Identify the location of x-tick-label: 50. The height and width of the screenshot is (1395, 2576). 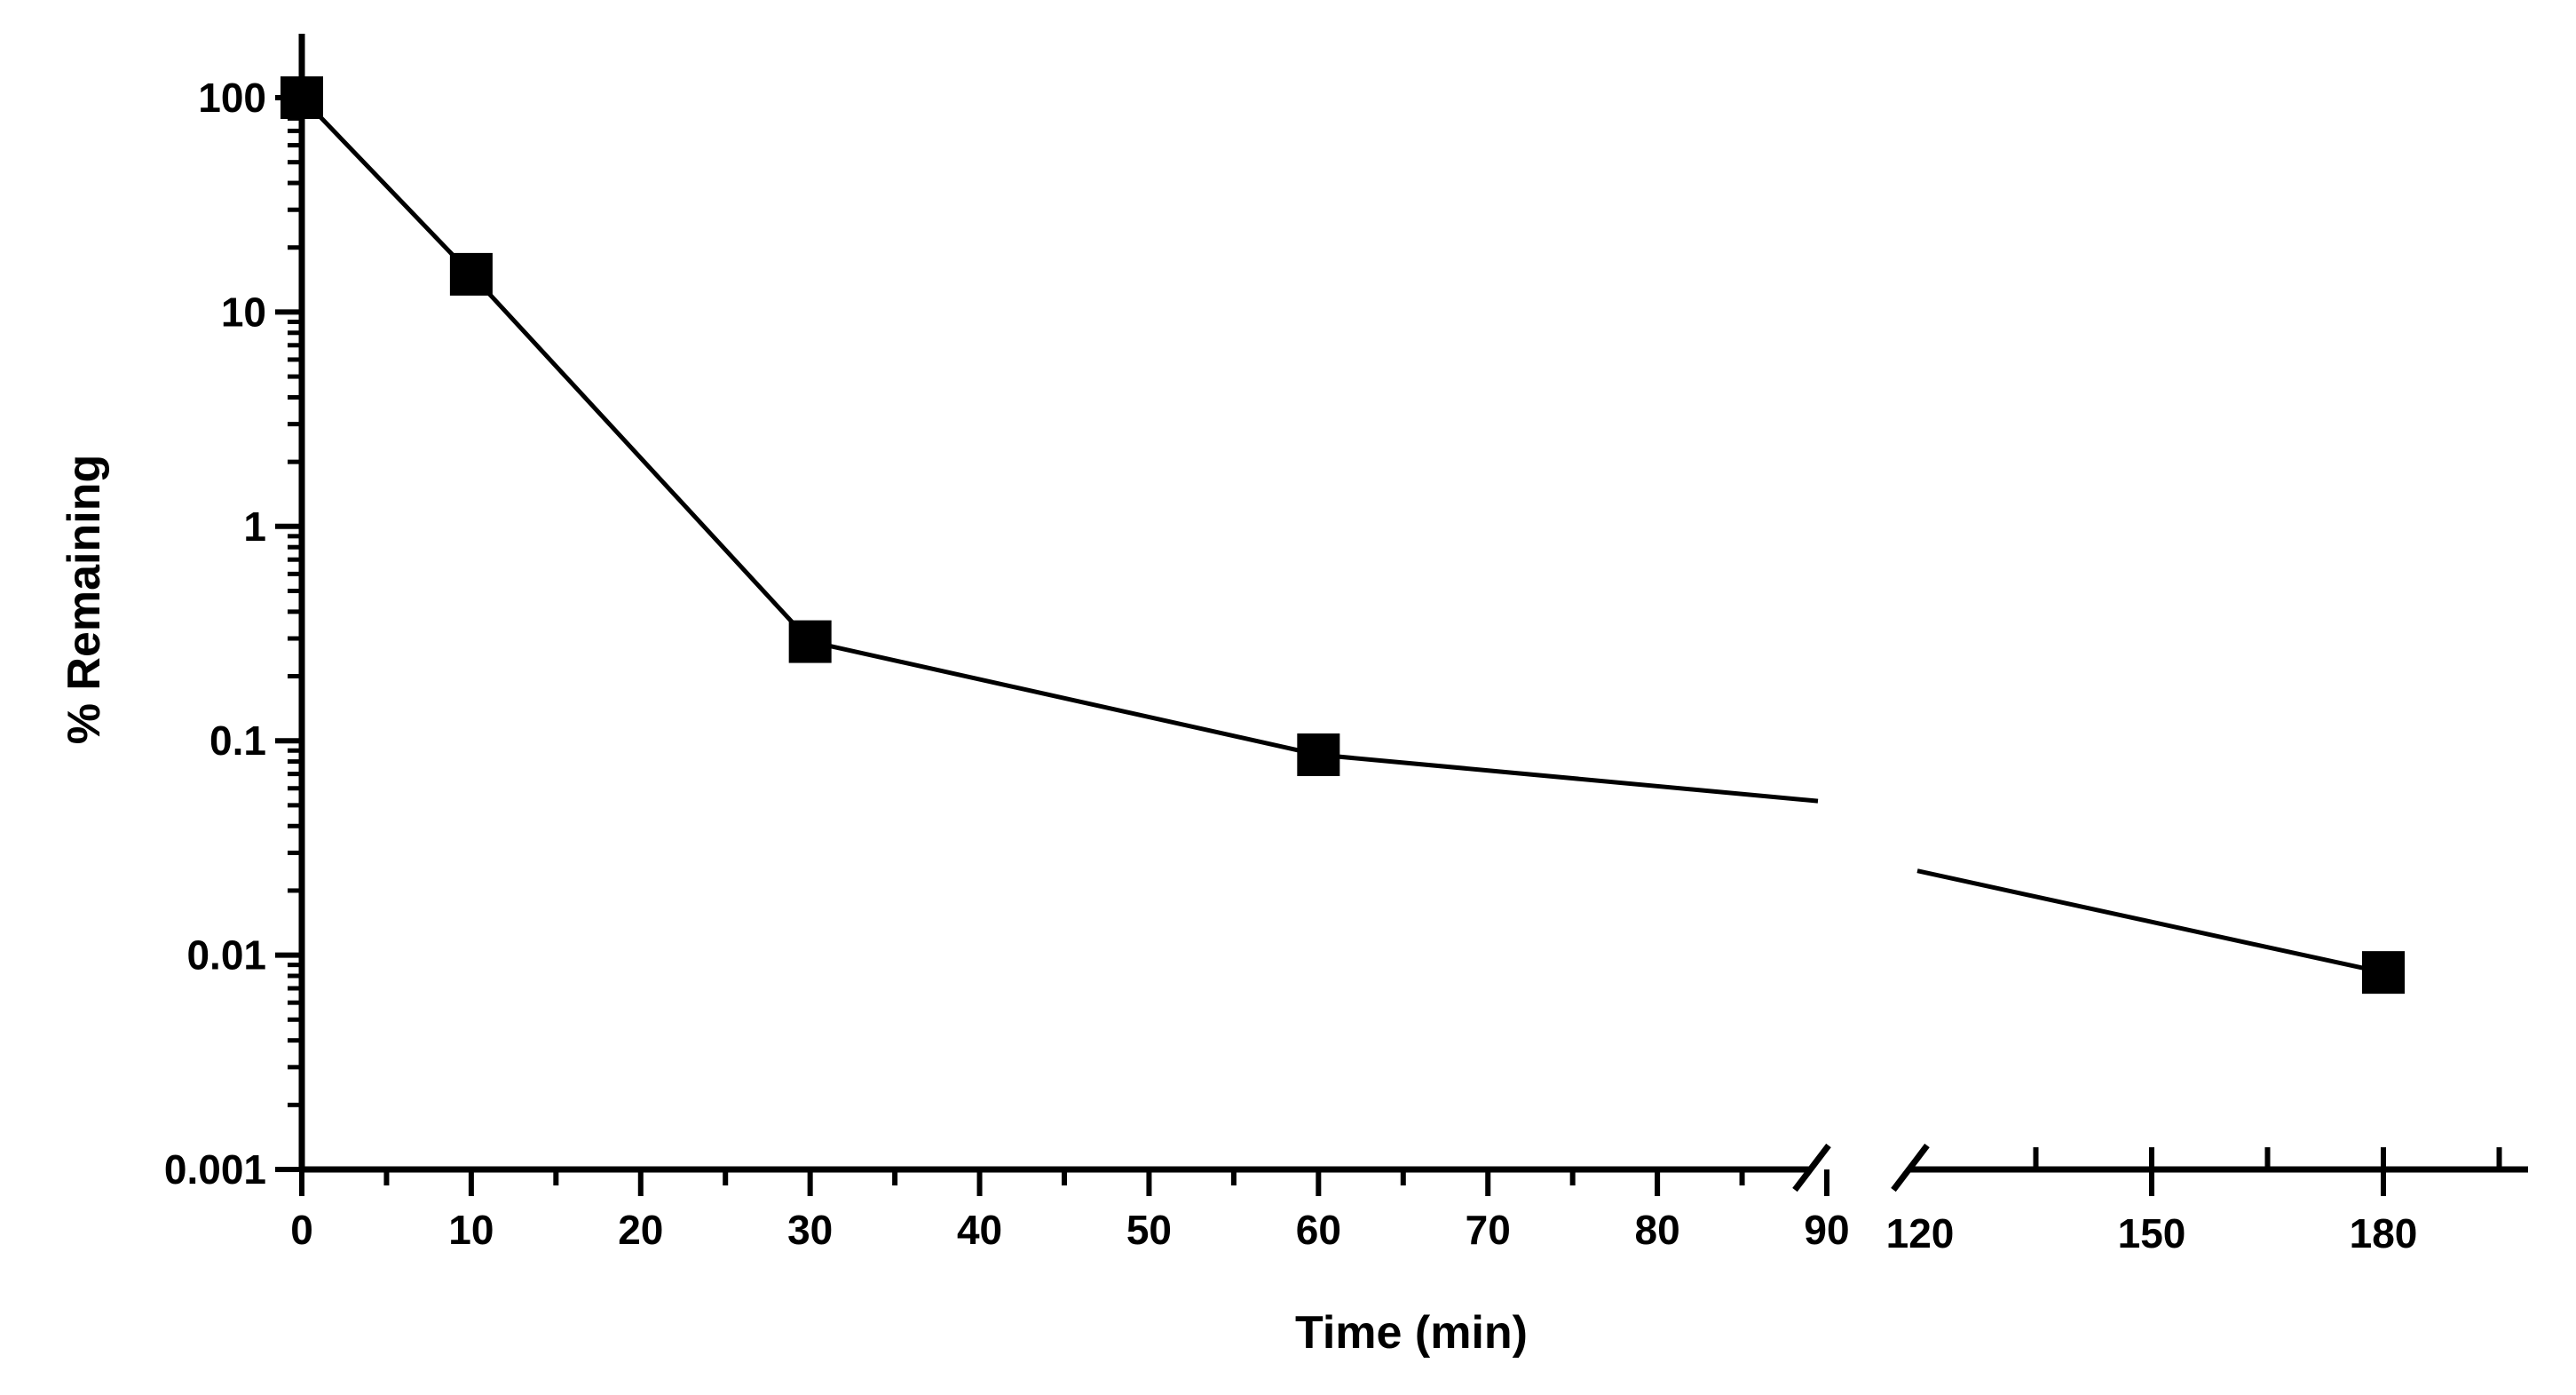
(1149, 1230).